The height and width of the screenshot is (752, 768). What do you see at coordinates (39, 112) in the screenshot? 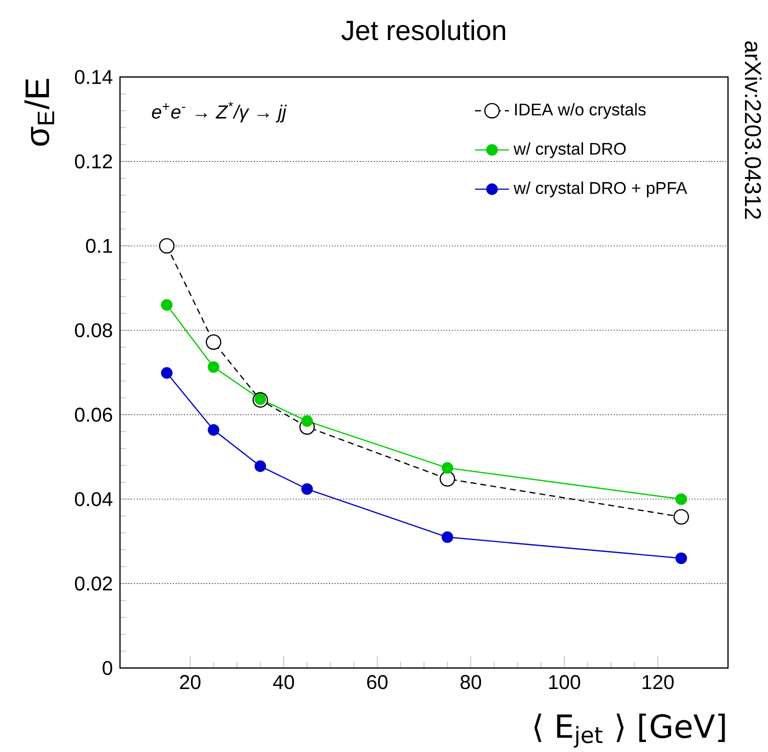
I see `y-axis-title: σ$_{E}$/E` at bounding box center [39, 112].